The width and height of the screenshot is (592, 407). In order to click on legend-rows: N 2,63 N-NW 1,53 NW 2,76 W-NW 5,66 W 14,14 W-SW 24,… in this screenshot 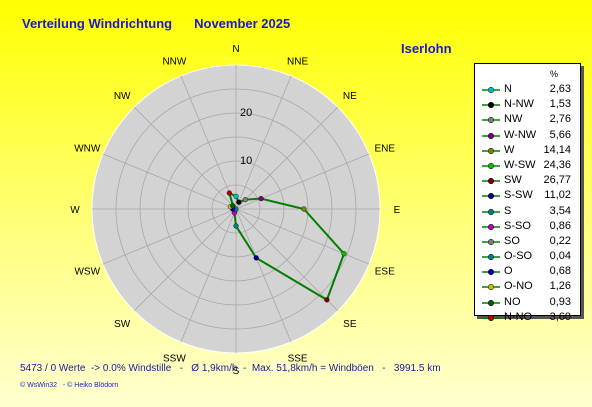, I will do `click(528, 204)`.